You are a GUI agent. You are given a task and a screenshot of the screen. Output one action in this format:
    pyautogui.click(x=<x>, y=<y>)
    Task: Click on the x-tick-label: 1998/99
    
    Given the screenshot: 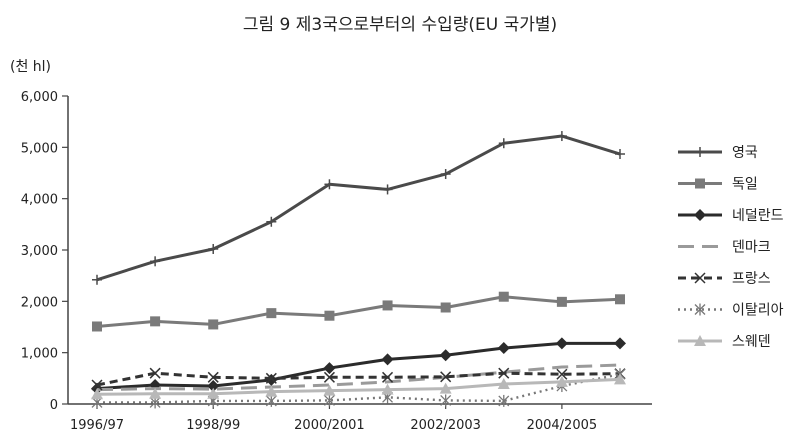 What is the action you would take?
    pyautogui.click(x=213, y=425)
    